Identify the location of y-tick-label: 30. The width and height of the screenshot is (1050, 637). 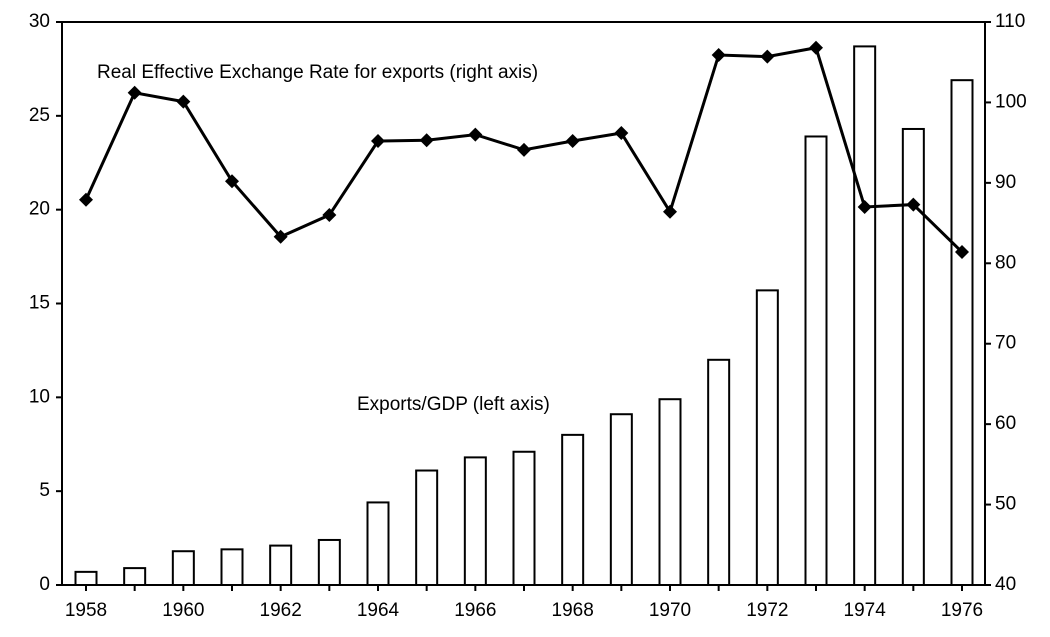
(39, 21).